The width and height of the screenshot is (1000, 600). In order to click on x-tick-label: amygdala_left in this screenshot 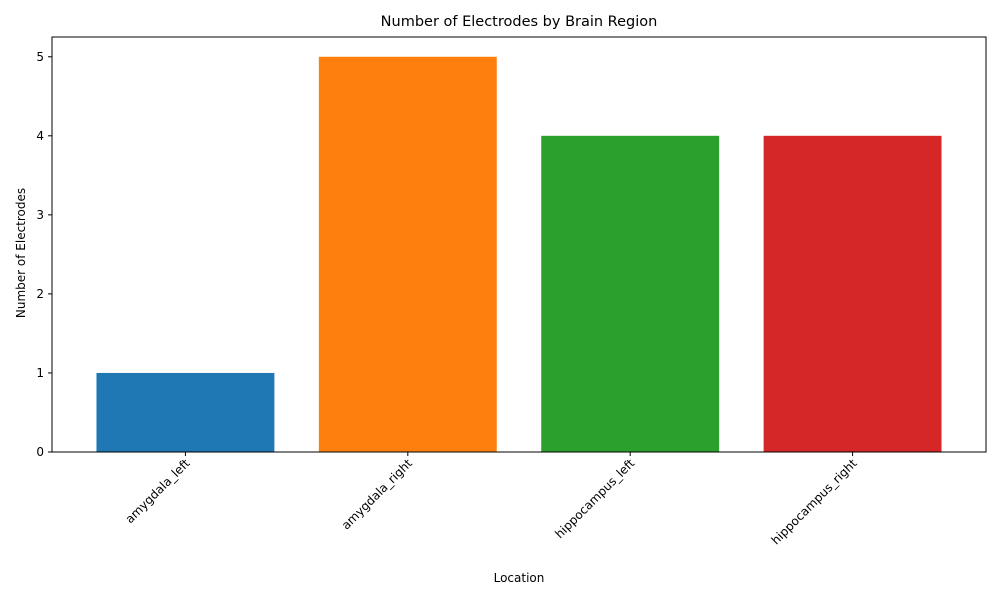, I will do `click(158, 491)`.